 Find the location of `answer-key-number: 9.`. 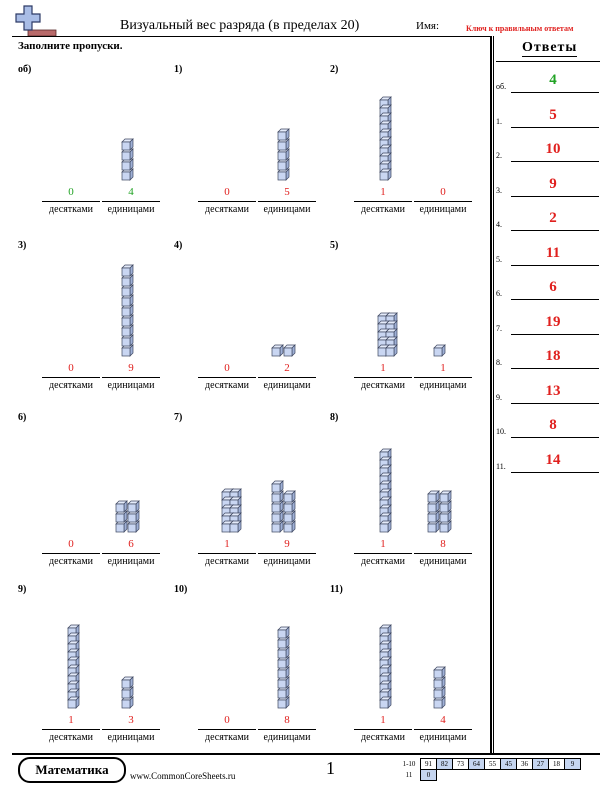

answer-key-number: 9. is located at coordinates (499, 397).